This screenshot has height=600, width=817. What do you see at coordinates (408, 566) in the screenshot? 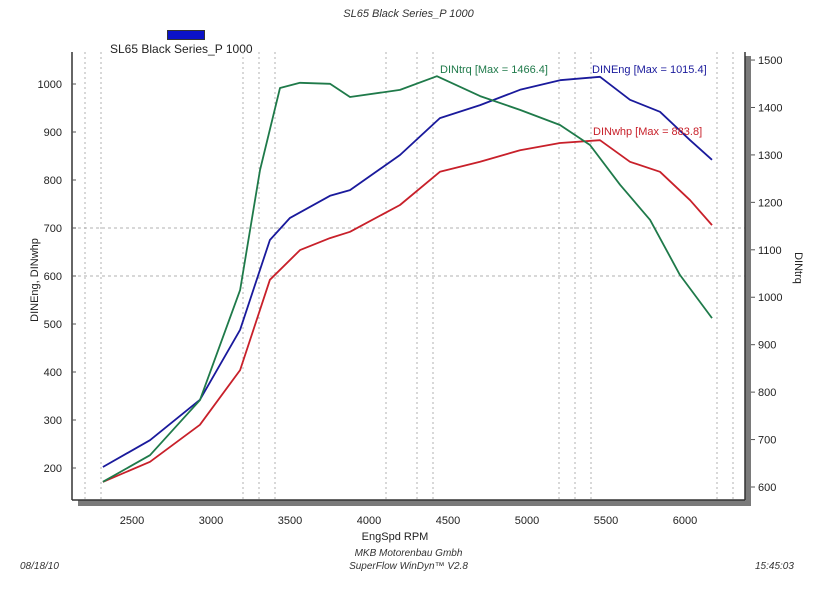
I see `footer-software: SuperFlow WinDyn™ V2.8` at bounding box center [408, 566].